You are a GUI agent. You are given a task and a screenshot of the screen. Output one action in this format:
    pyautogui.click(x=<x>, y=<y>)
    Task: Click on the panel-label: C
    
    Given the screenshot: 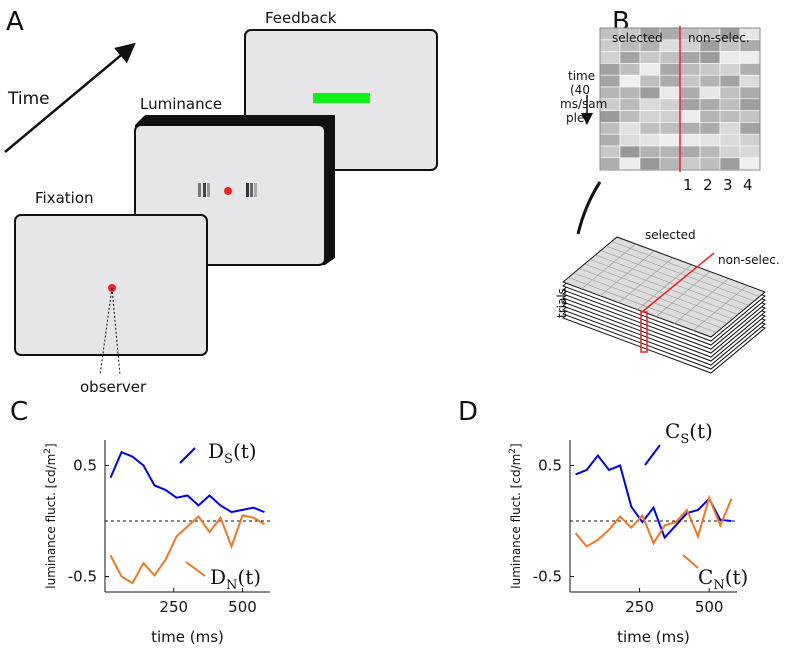 What is the action you would take?
    pyautogui.click(x=19, y=412)
    